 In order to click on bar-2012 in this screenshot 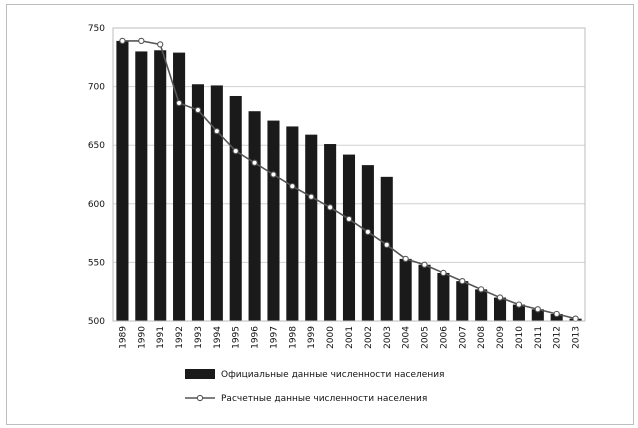, I will do `click(556, 317)`.